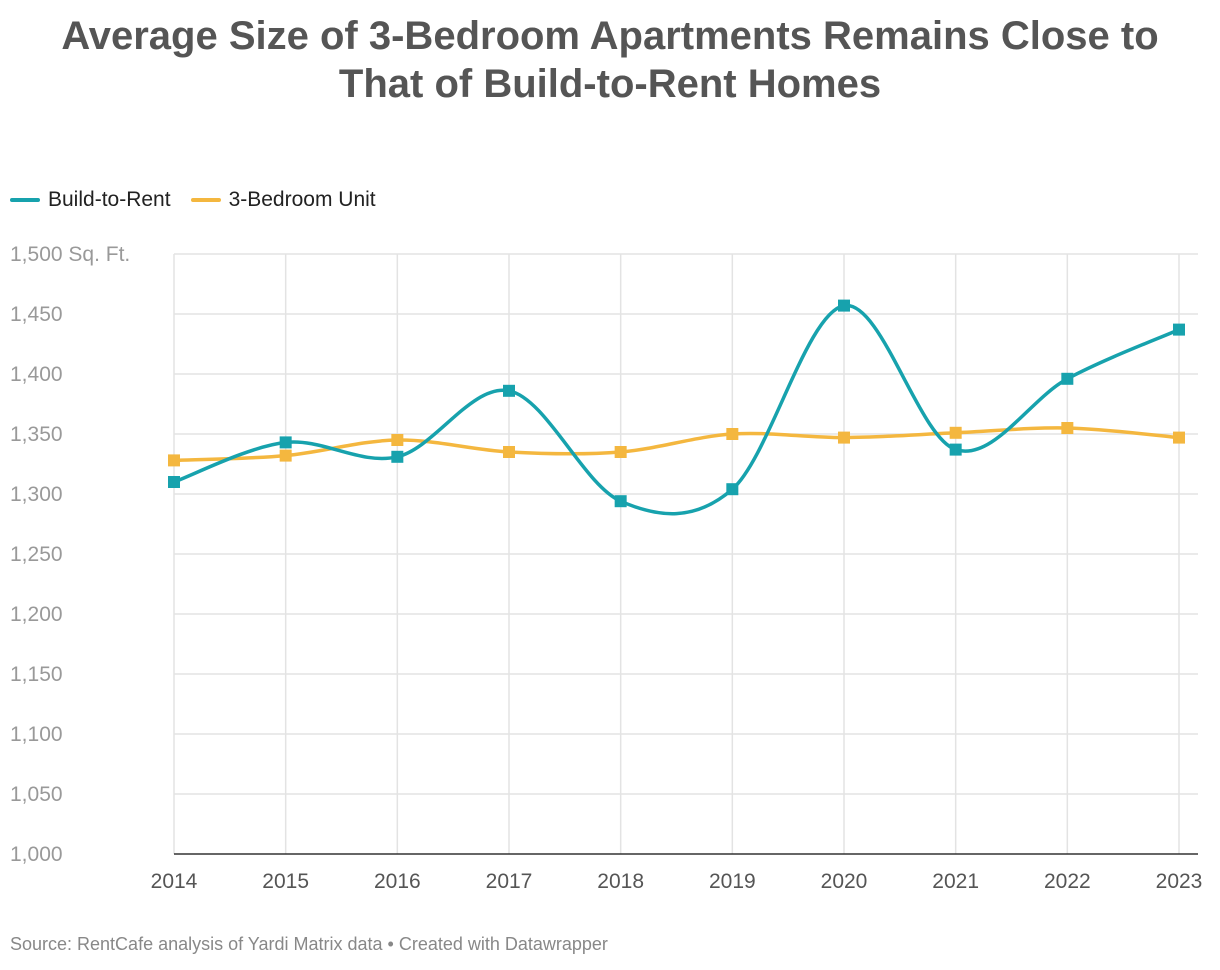 The width and height of the screenshot is (1220, 970). Describe the element at coordinates (620, 452) in the screenshot. I see `data-point-3-bedroom-unit-2018` at that location.